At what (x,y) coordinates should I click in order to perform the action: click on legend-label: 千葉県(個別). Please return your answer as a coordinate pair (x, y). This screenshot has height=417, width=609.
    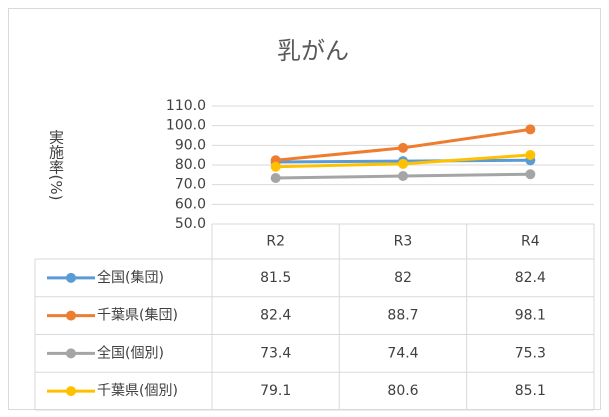
    Looking at the image, I should click on (137, 391).